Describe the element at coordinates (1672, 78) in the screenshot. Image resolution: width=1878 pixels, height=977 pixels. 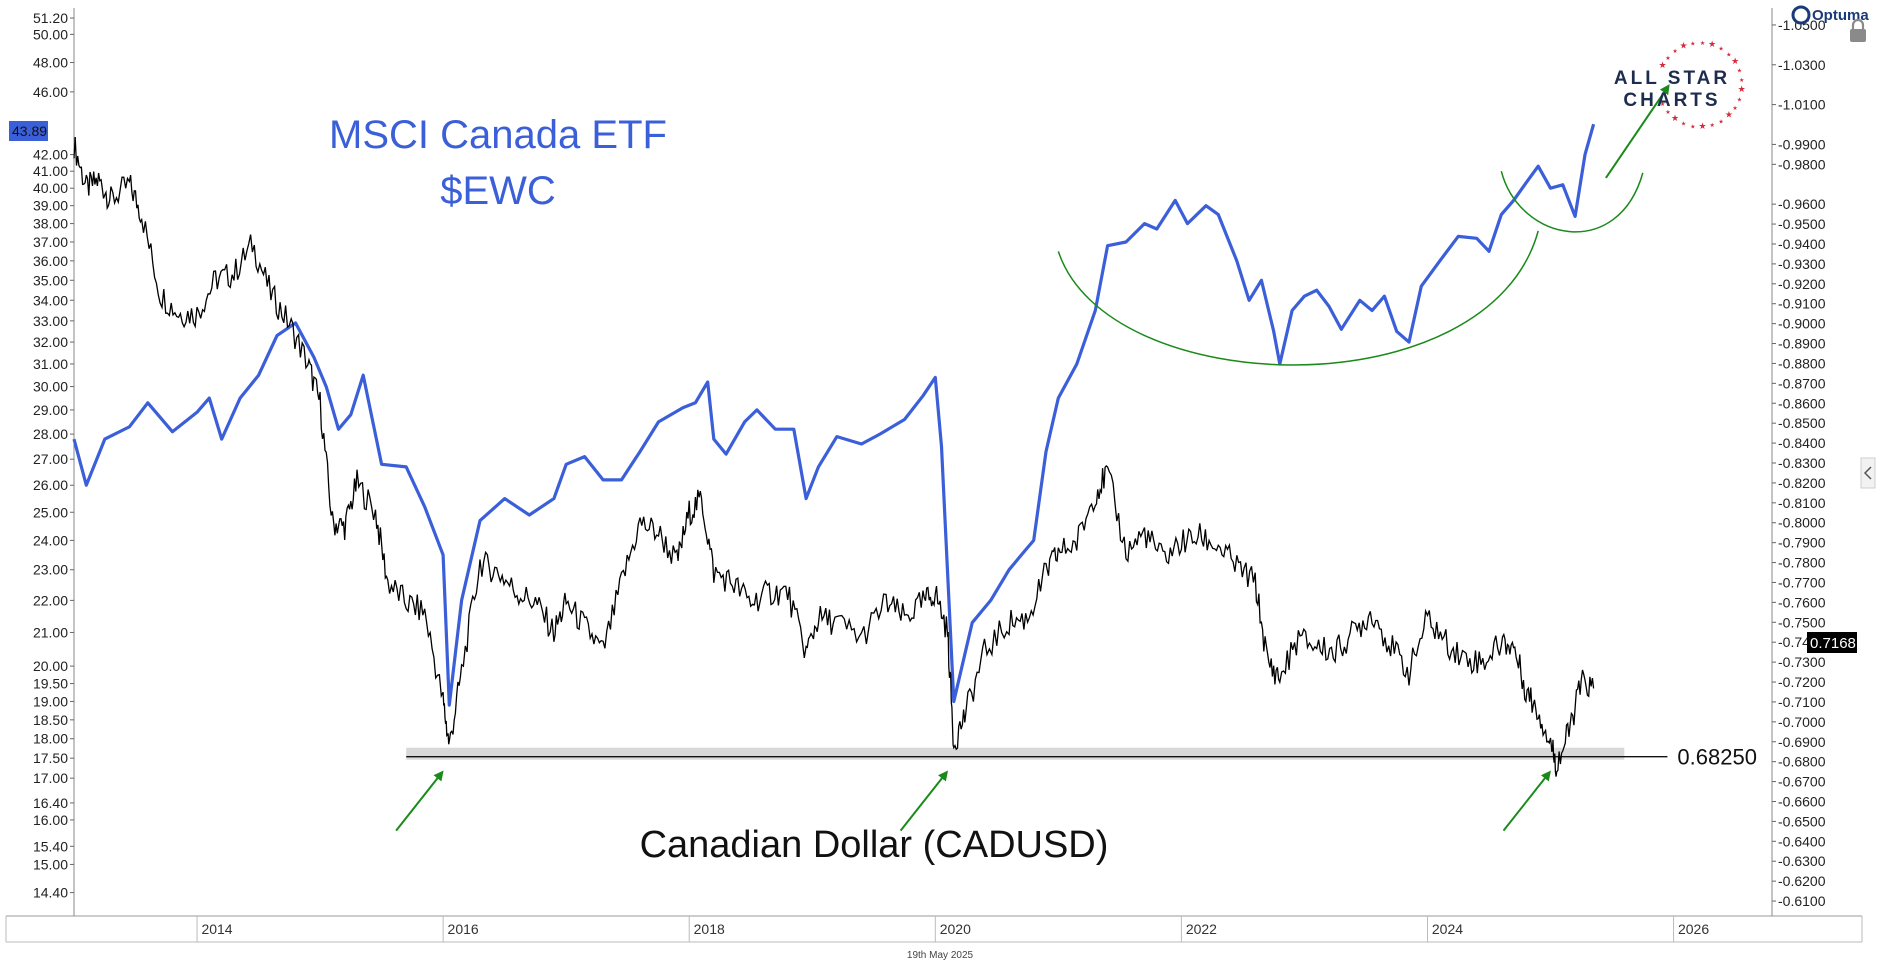
I see `logo-line1: ALL STAR` at that location.